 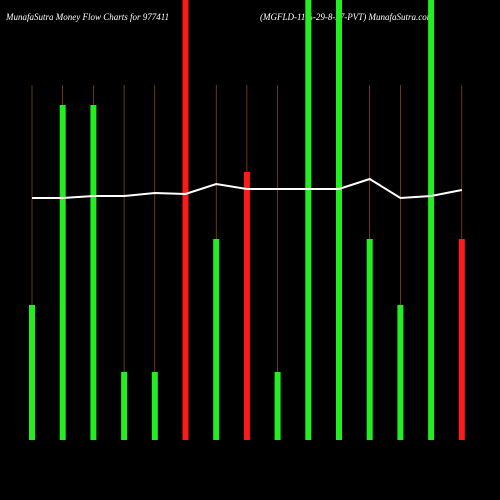 What do you see at coordinates (347, 17) in the screenshot?
I see `chart-subtitle: (MGFLD-11%-29-8-27-PVT) MunafaSutra.com` at bounding box center [347, 17].